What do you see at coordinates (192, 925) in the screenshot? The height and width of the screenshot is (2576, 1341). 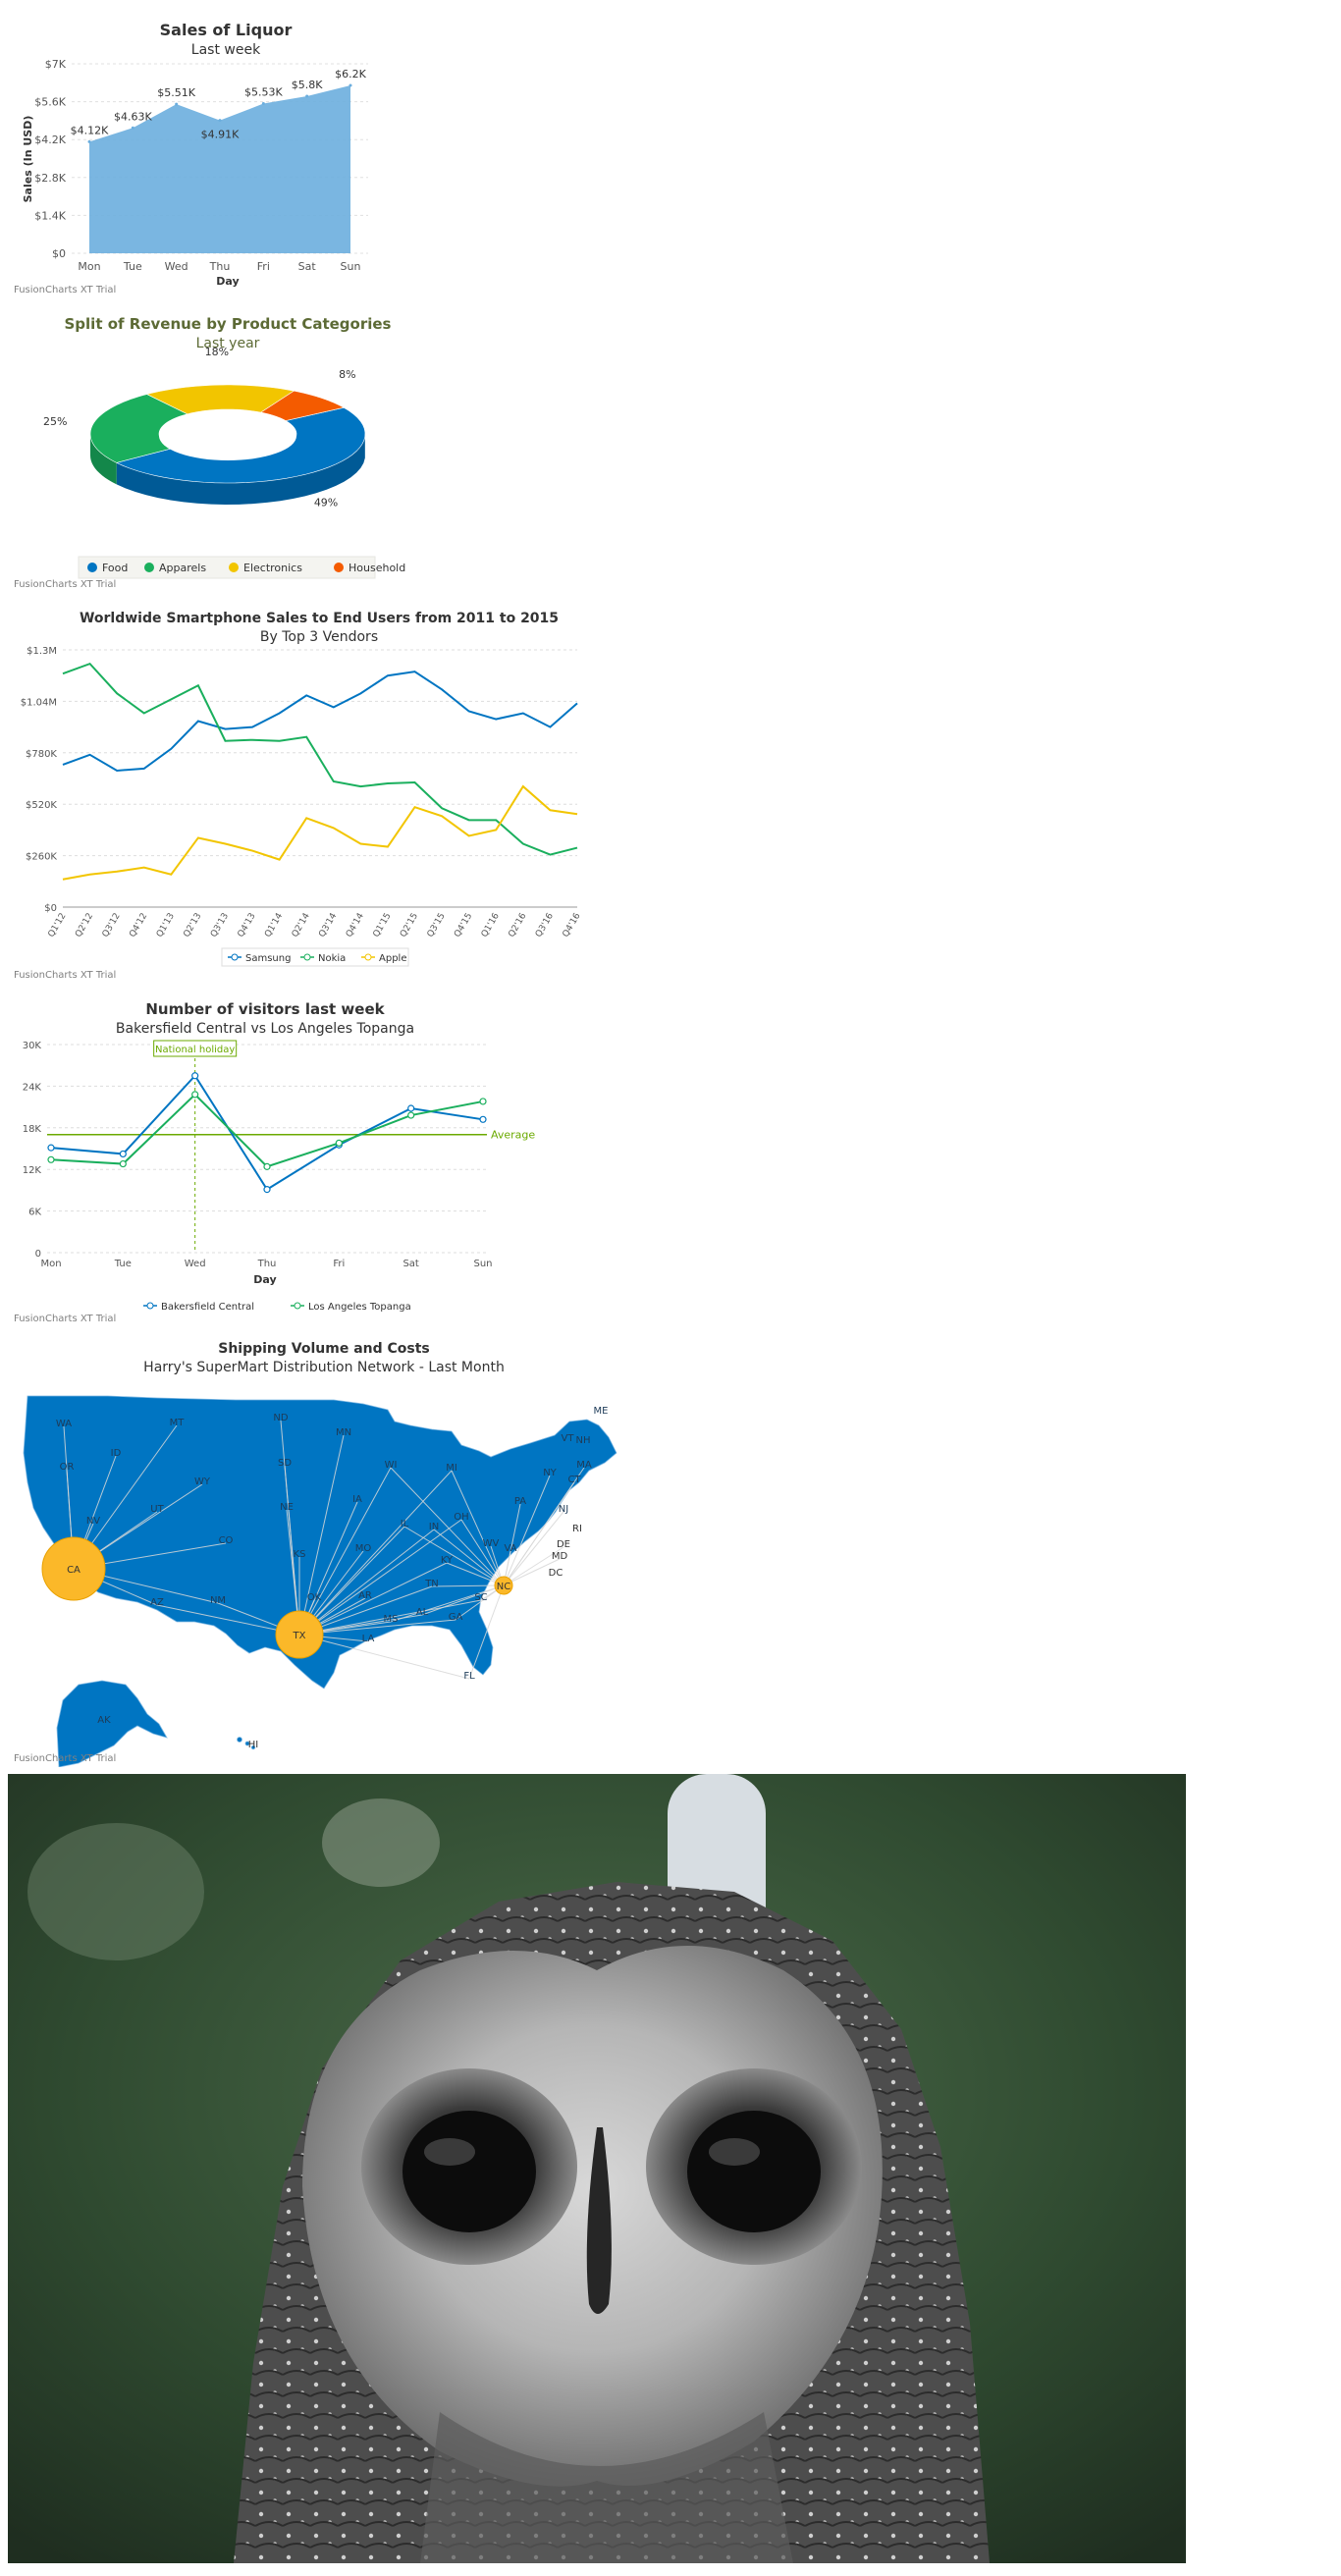 I see `x-tick-label: Q2'13` at bounding box center [192, 925].